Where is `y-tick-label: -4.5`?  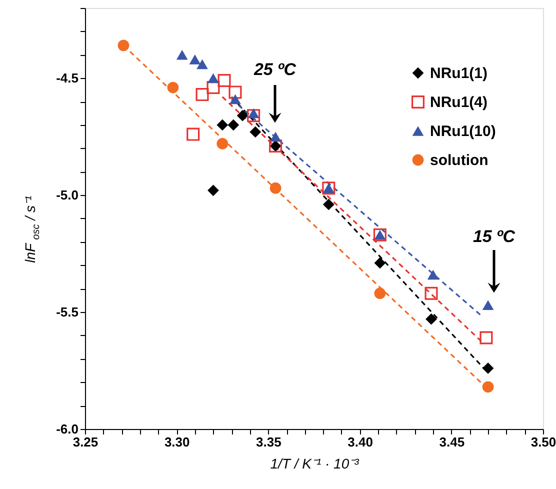 y-tick-label: -4.5 is located at coordinates (67, 78).